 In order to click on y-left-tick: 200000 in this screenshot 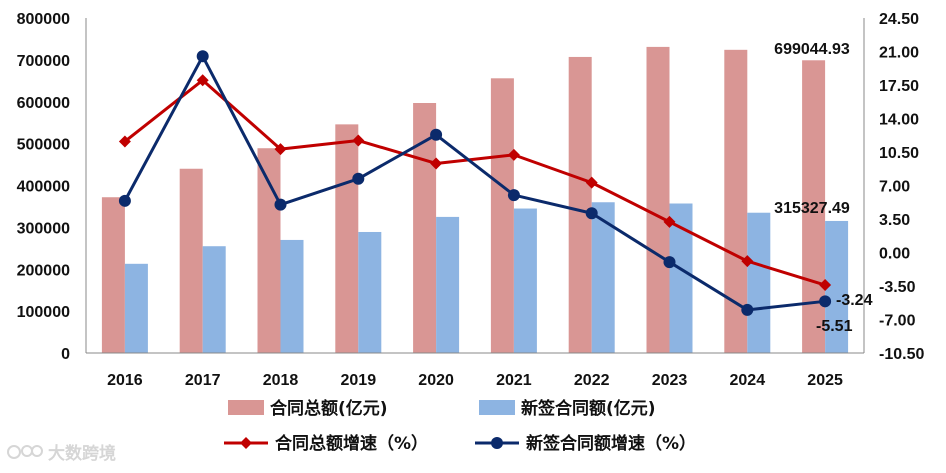, I will do `click(43, 270)`.